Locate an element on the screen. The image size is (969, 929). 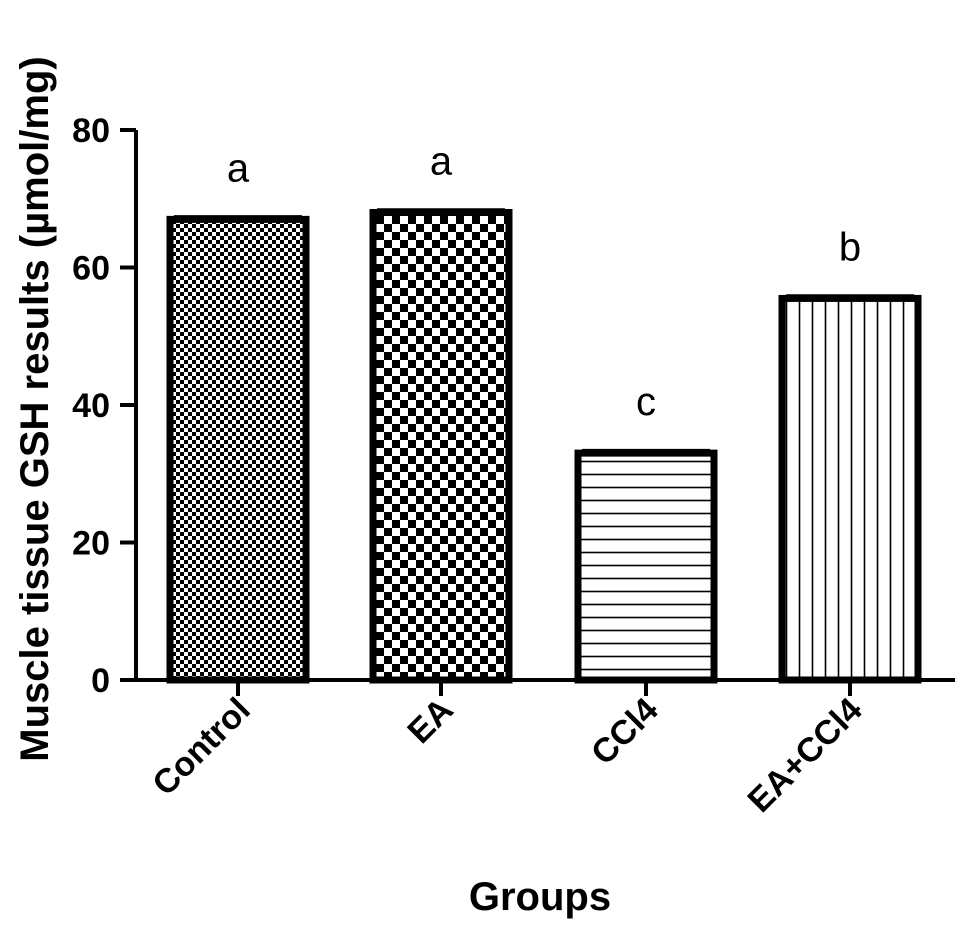
bar-control is located at coordinates (238, 449).